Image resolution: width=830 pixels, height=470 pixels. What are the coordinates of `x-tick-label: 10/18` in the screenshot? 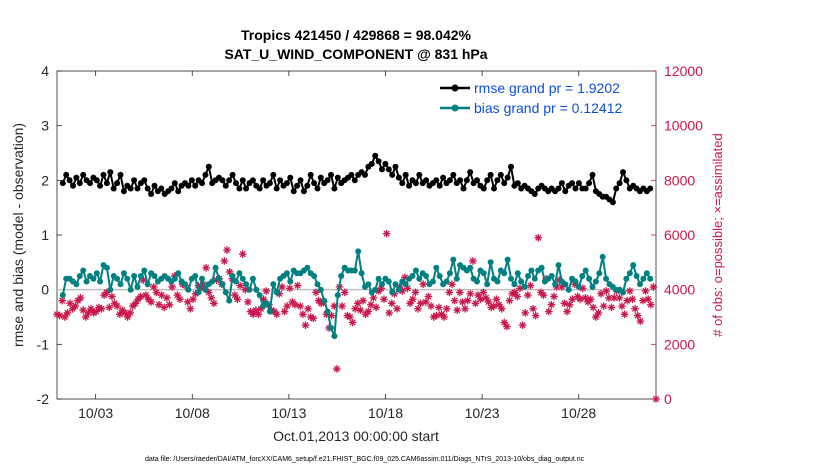 It's located at (385, 413).